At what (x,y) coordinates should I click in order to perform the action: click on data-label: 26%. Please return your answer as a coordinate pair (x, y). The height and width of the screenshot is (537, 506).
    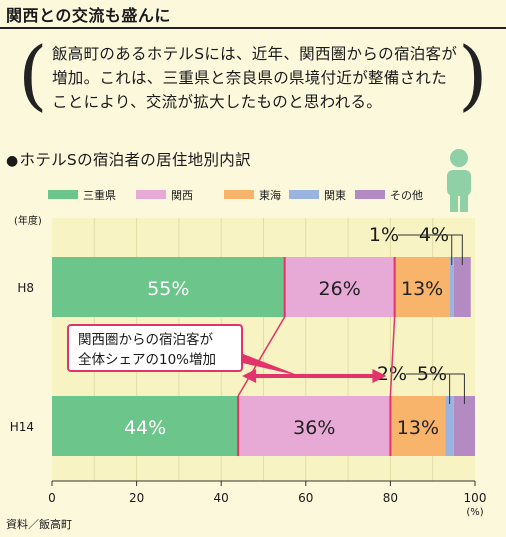
    Looking at the image, I should click on (340, 289).